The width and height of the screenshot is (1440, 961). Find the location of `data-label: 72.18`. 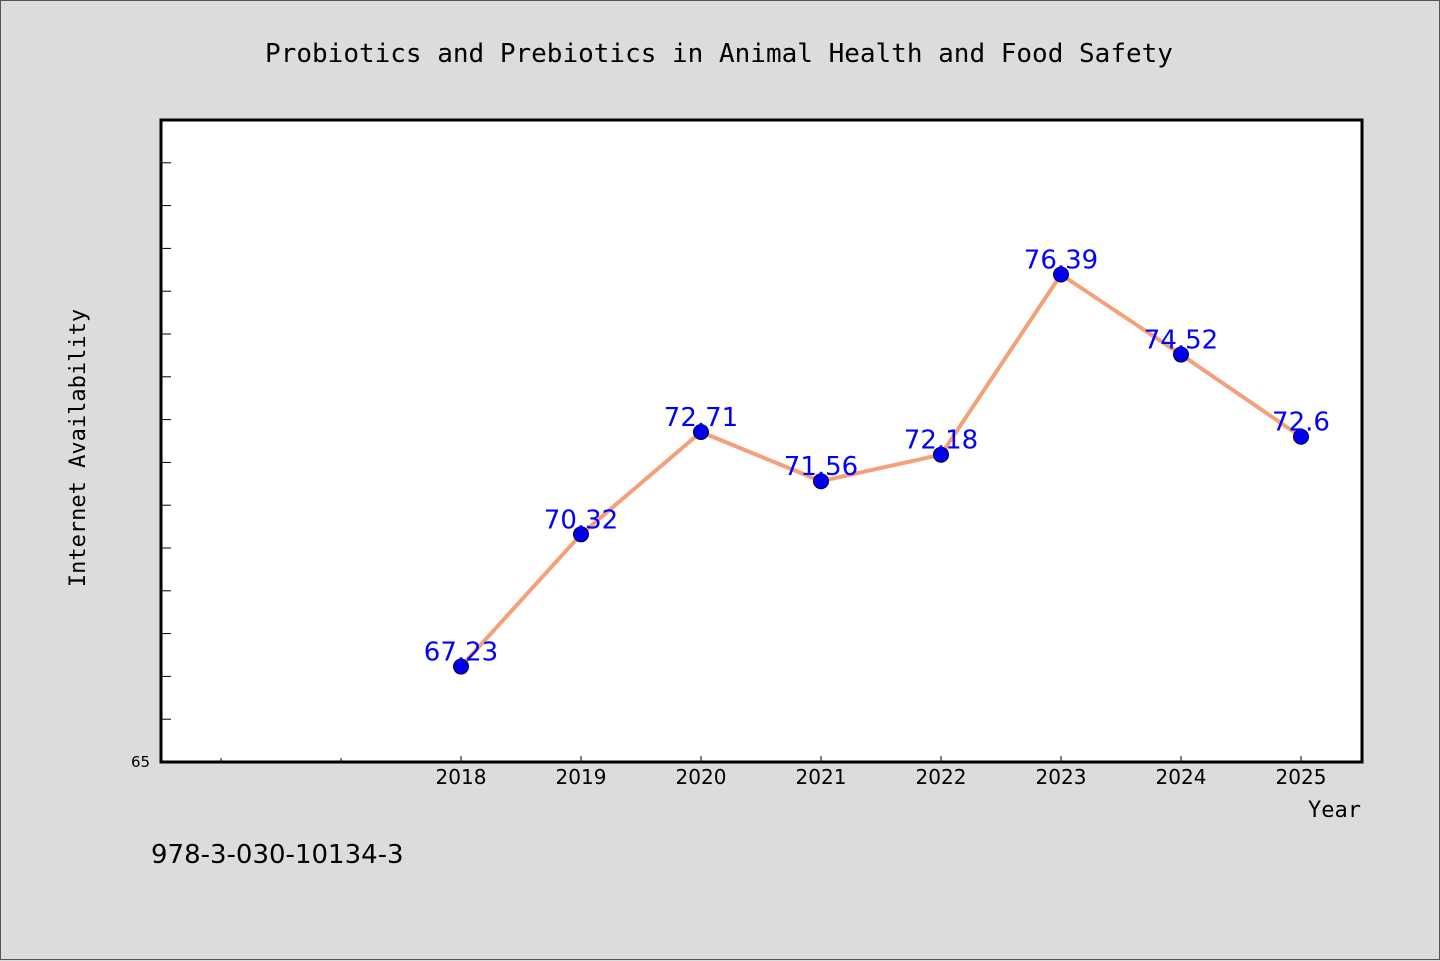

data-label: 72.18 is located at coordinates (941, 441).